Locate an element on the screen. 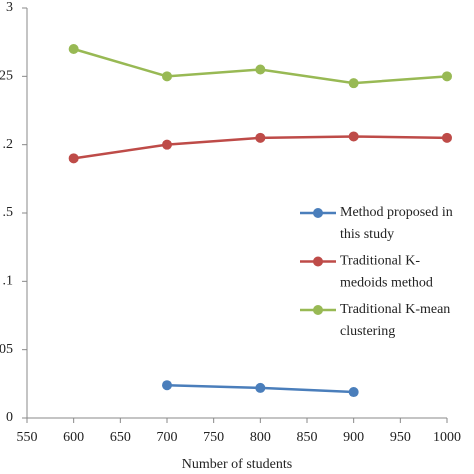 This screenshot has height=474, width=474. legend-label: Traditional K-medoids method is located at coordinates (386, 272).